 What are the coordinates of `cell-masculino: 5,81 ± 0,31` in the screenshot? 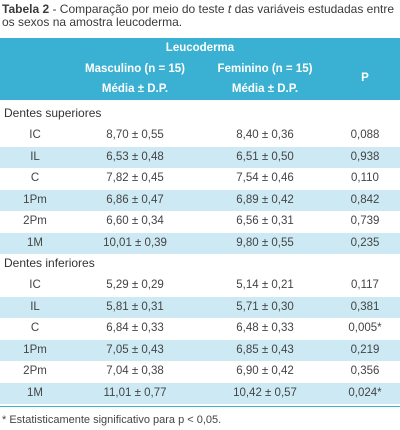 It's located at (135, 306).